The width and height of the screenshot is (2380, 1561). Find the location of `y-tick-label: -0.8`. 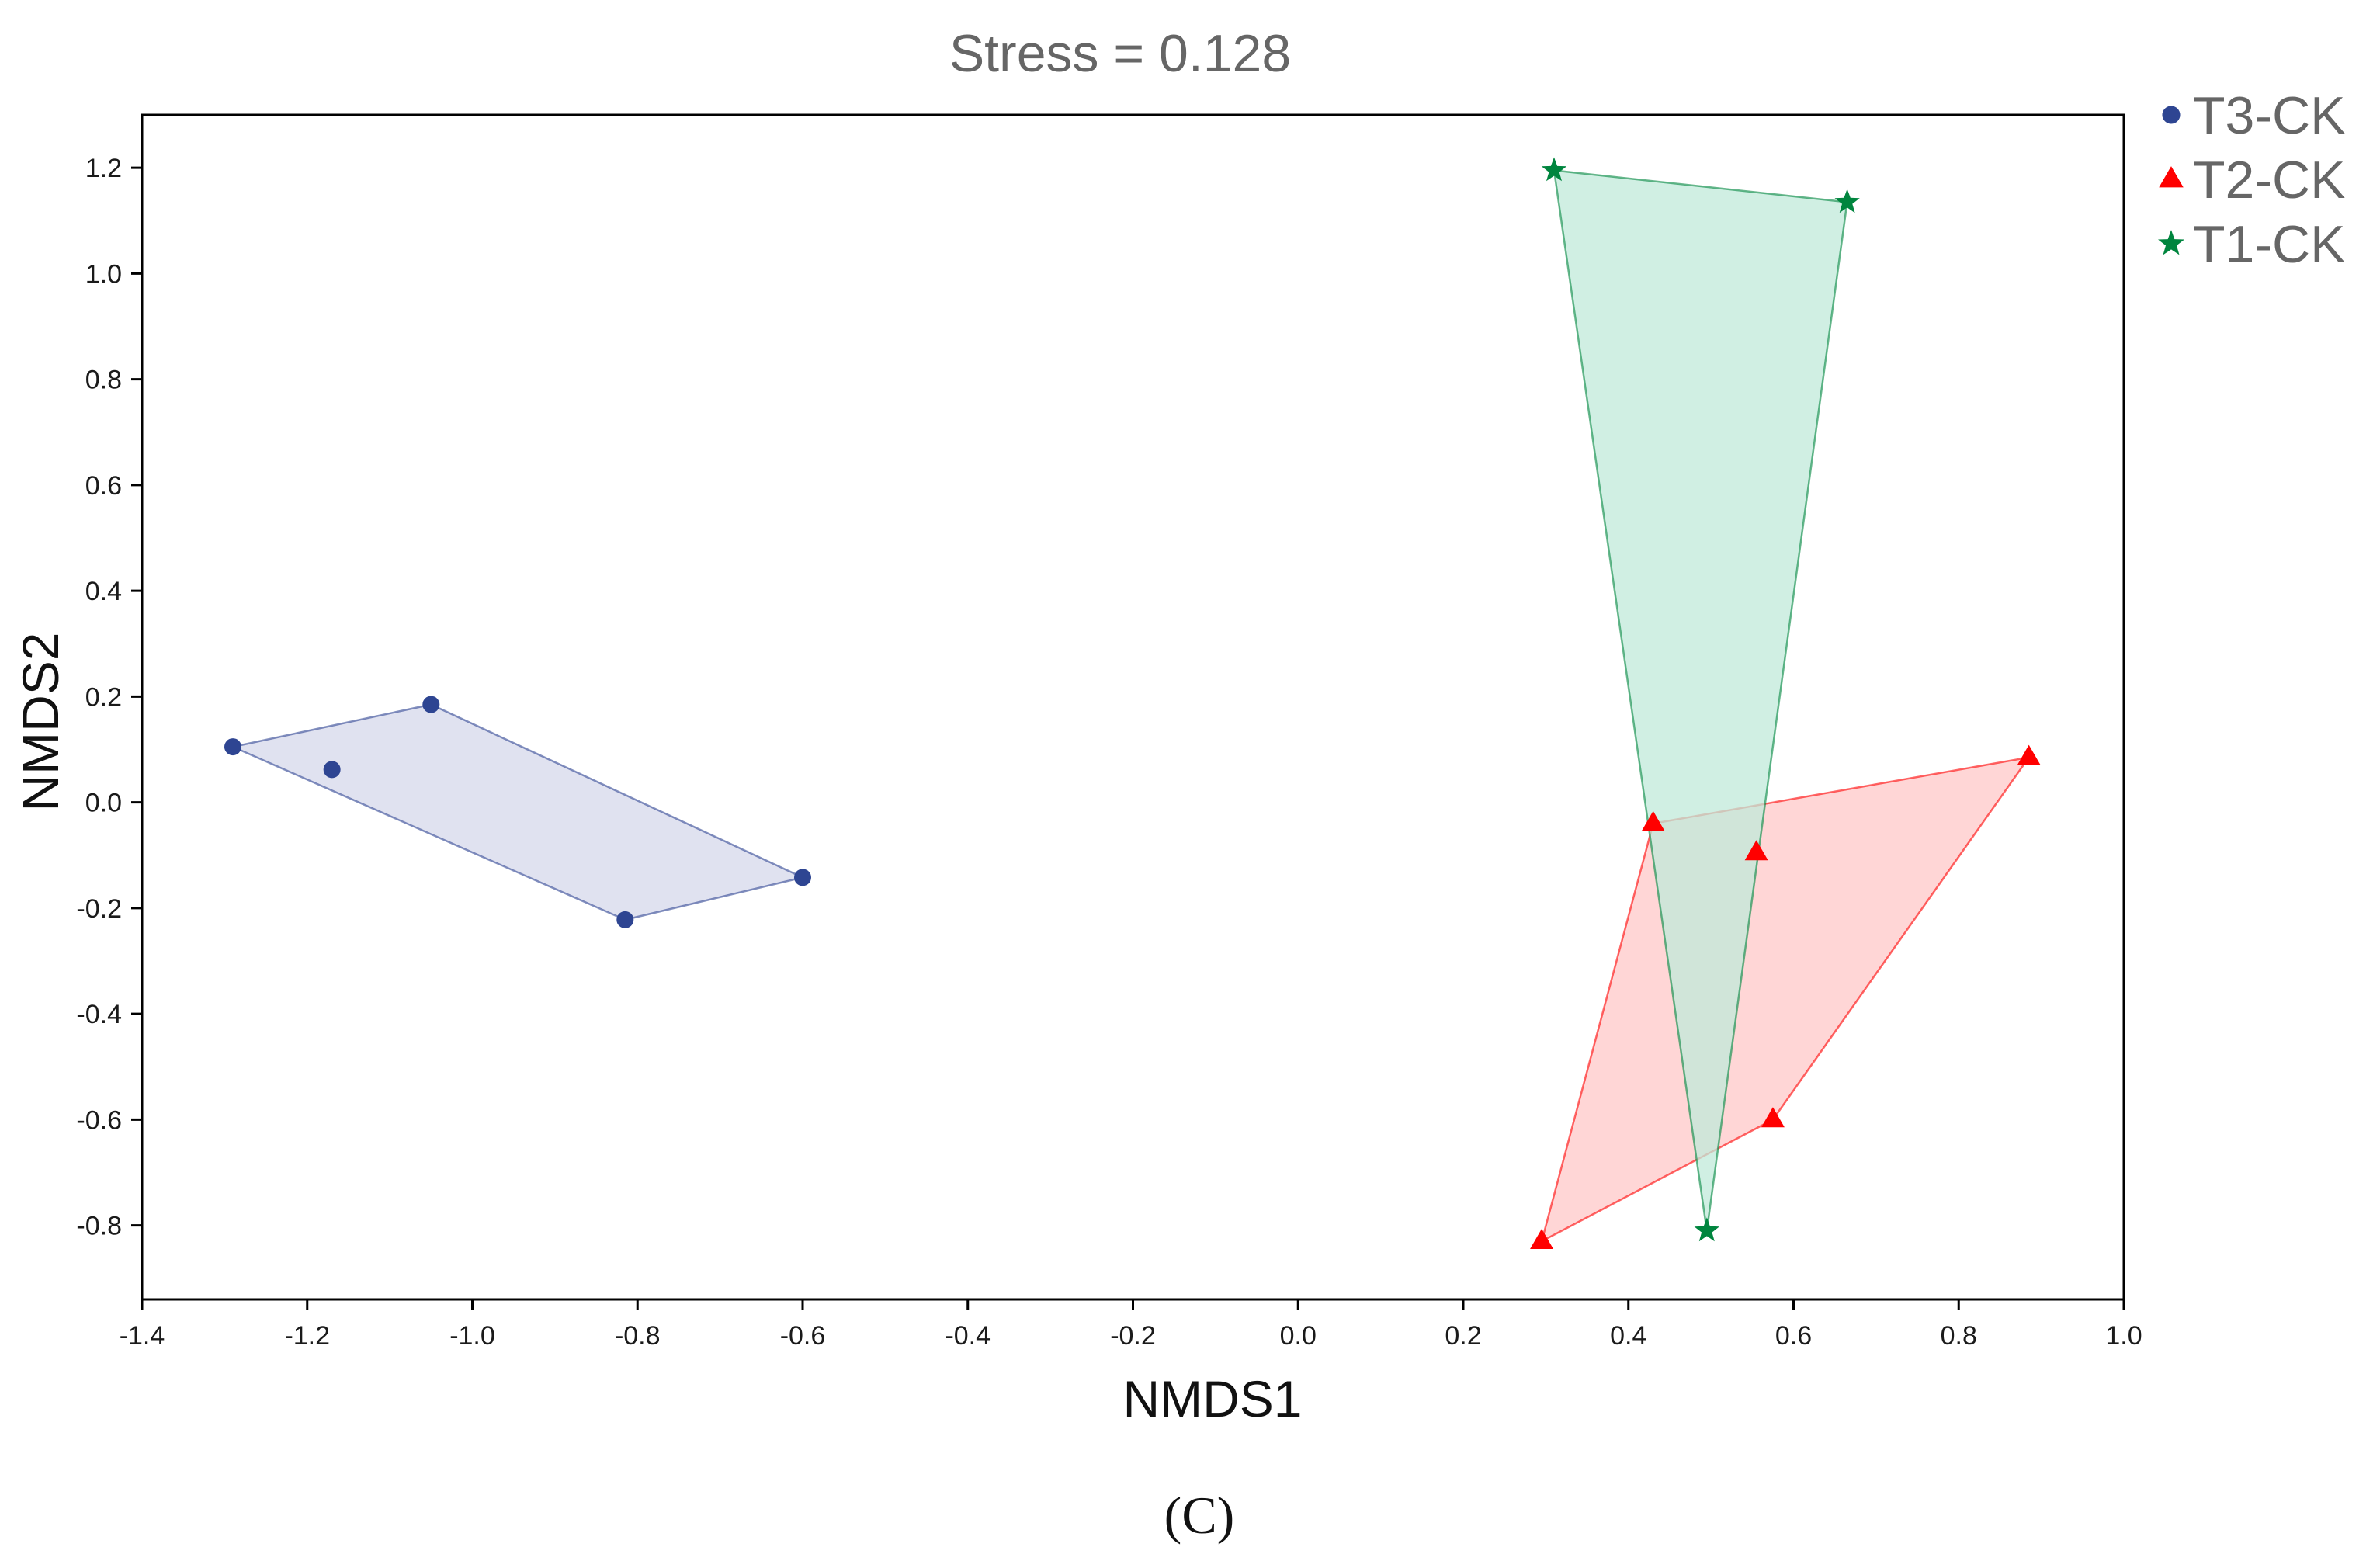

y-tick-label: -0.8 is located at coordinates (99, 1226).